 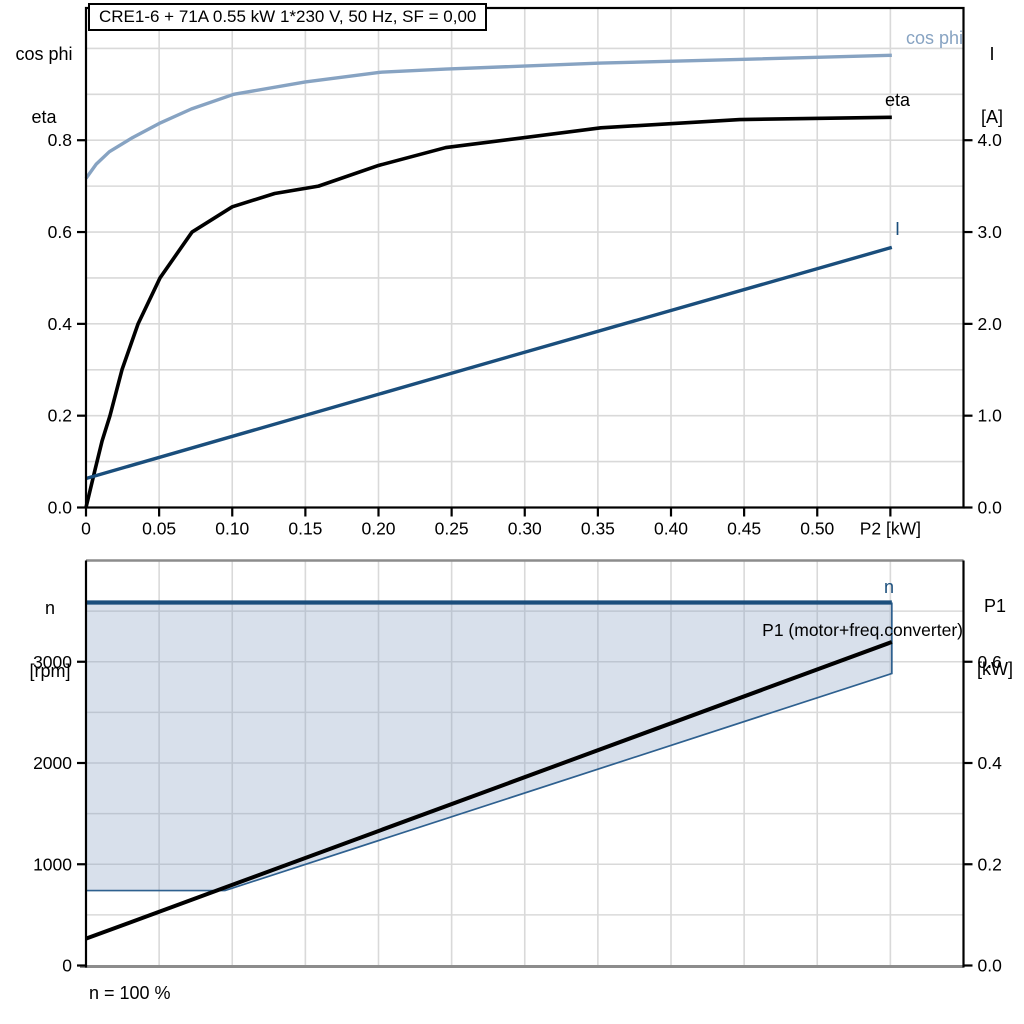 What do you see at coordinates (898, 100) in the screenshot?
I see `eta-curve-label: eta` at bounding box center [898, 100].